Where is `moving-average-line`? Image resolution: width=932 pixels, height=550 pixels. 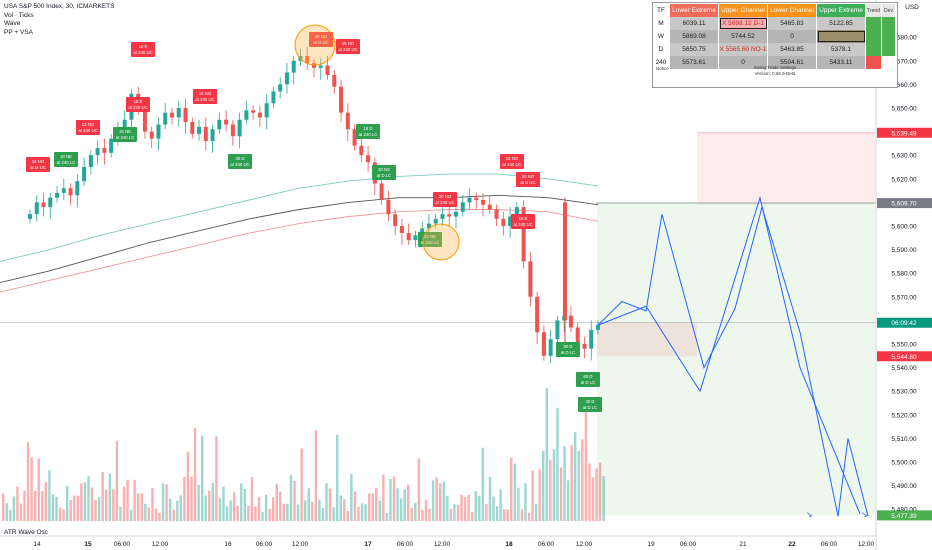 moving-average-line is located at coordinates (299, 239).